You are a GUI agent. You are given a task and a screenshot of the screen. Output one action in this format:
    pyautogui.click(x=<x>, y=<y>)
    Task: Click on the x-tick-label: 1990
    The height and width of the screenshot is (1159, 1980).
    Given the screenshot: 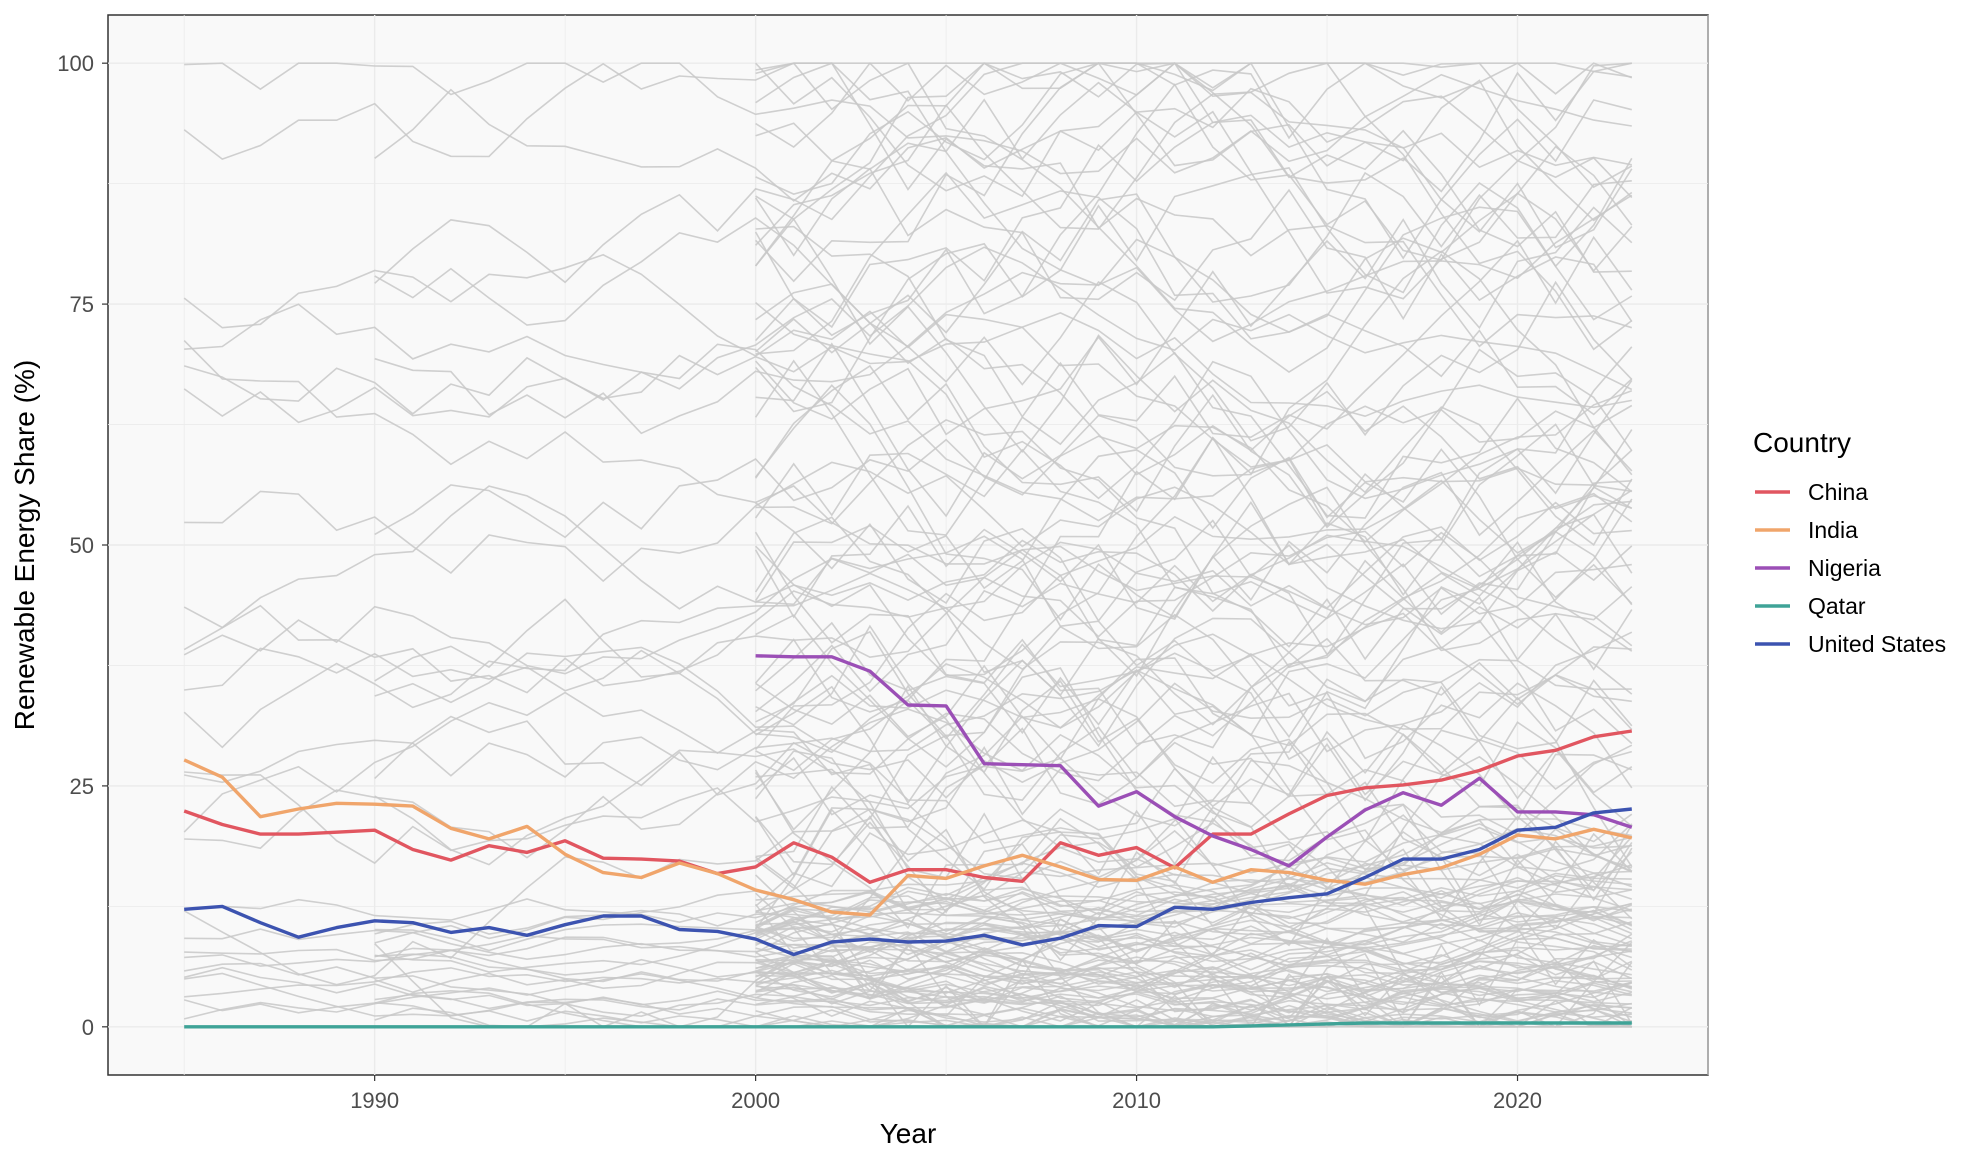 What is the action you would take?
    pyautogui.click(x=374, y=1100)
    